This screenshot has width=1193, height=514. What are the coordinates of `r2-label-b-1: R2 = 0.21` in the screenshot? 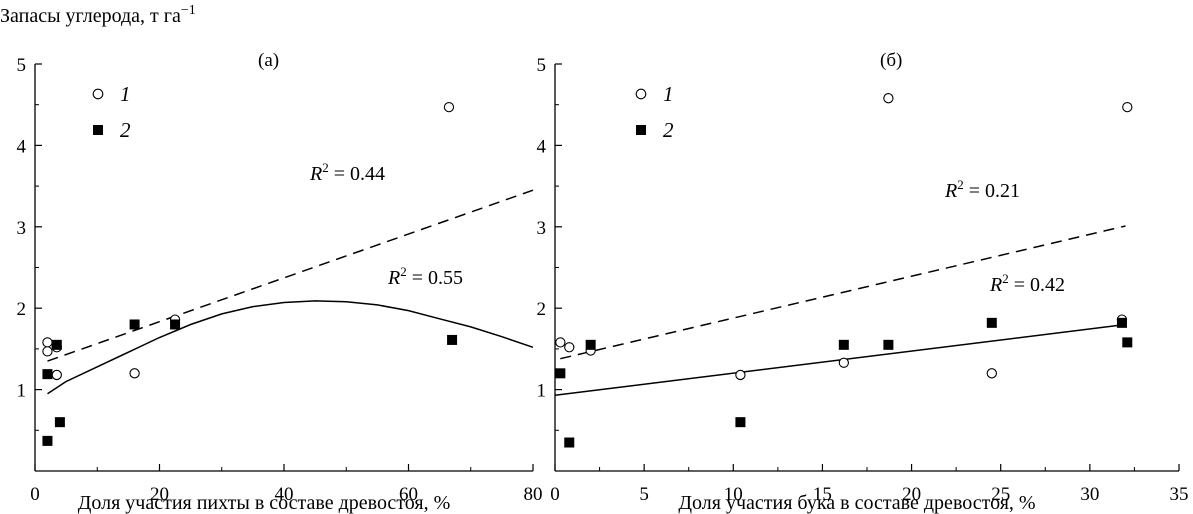 It's located at (982, 189).